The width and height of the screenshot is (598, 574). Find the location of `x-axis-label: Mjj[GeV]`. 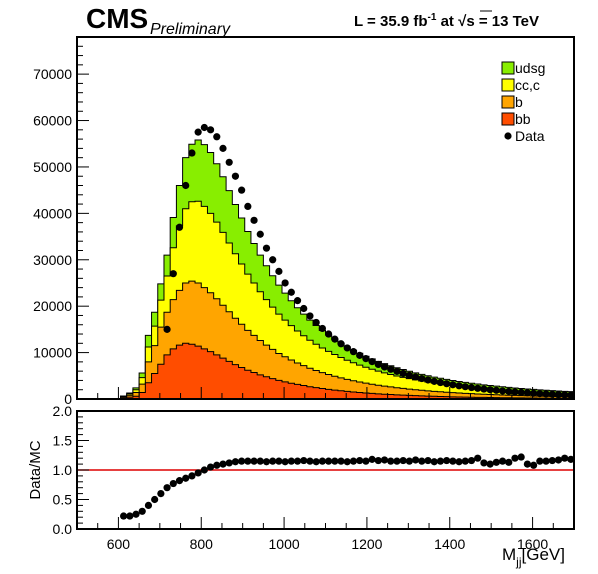

x-axis-label: Mjj[GeV] is located at coordinates (533, 557).